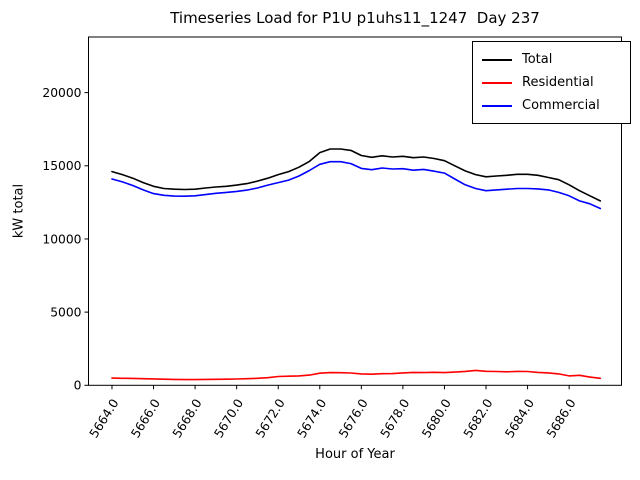 The width and height of the screenshot is (640, 480). Describe the element at coordinates (61, 239) in the screenshot. I see `y-tick-label: 10000` at that location.